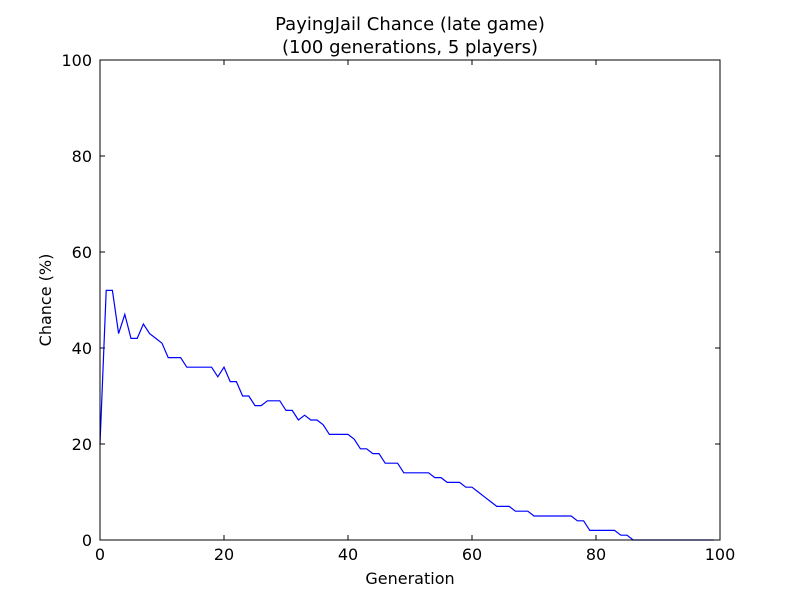 The image size is (800, 605). Describe the element at coordinates (45, 300) in the screenshot. I see `y-axis-label: Chance (%)` at that location.